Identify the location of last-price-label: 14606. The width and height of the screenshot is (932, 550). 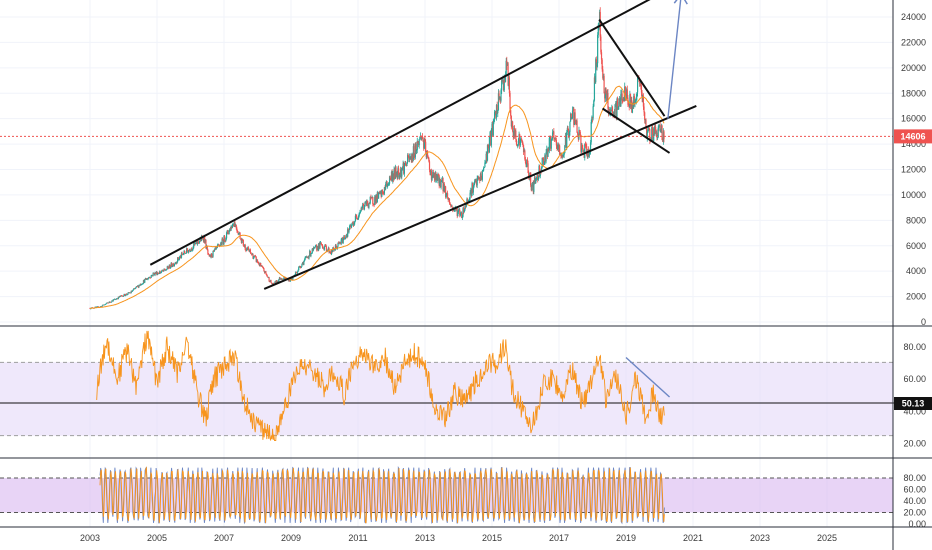
(912, 136).